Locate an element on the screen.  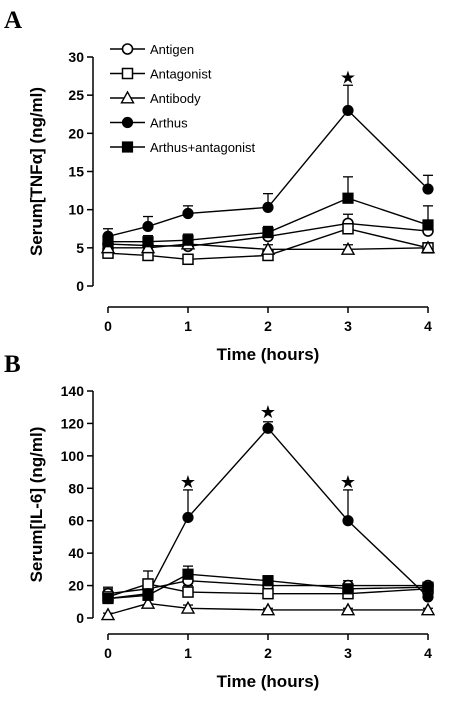
legend-label-antibody: Antibody is located at coordinates (175, 98).